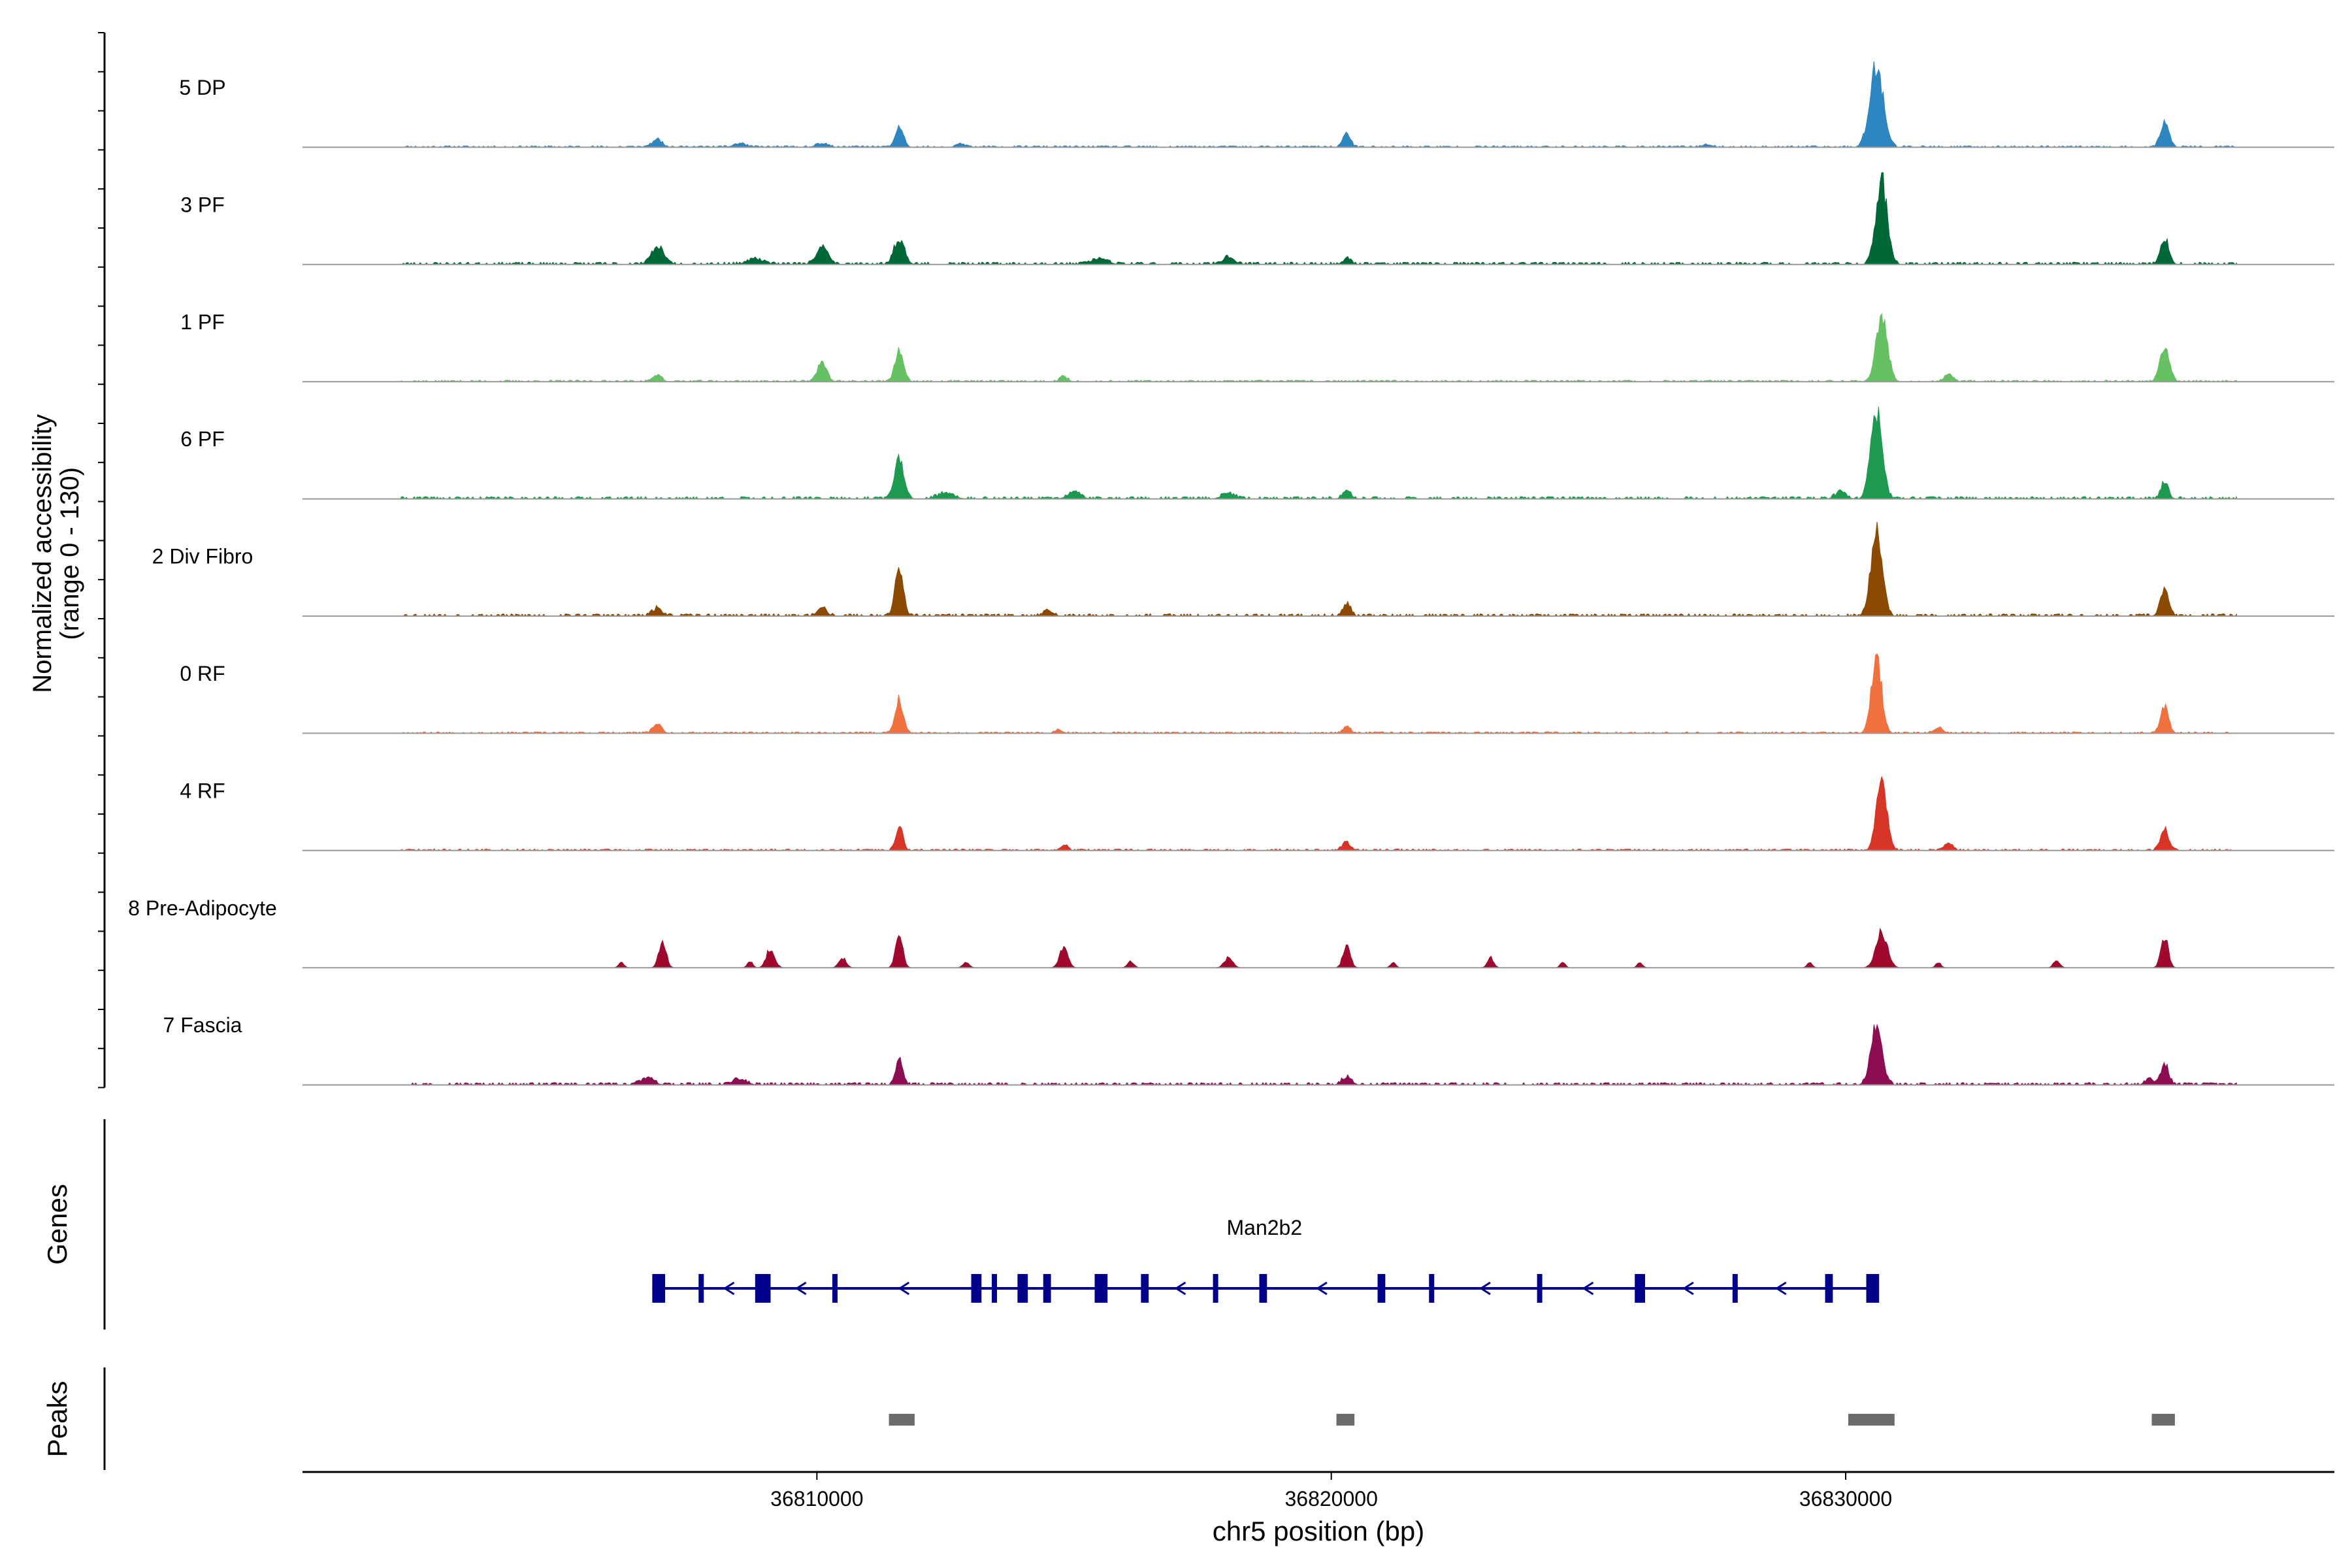 The height and width of the screenshot is (1568, 2352). Describe the element at coordinates (1319, 1531) in the screenshot. I see `x-axis-title: chr5 position (bp)` at that location.